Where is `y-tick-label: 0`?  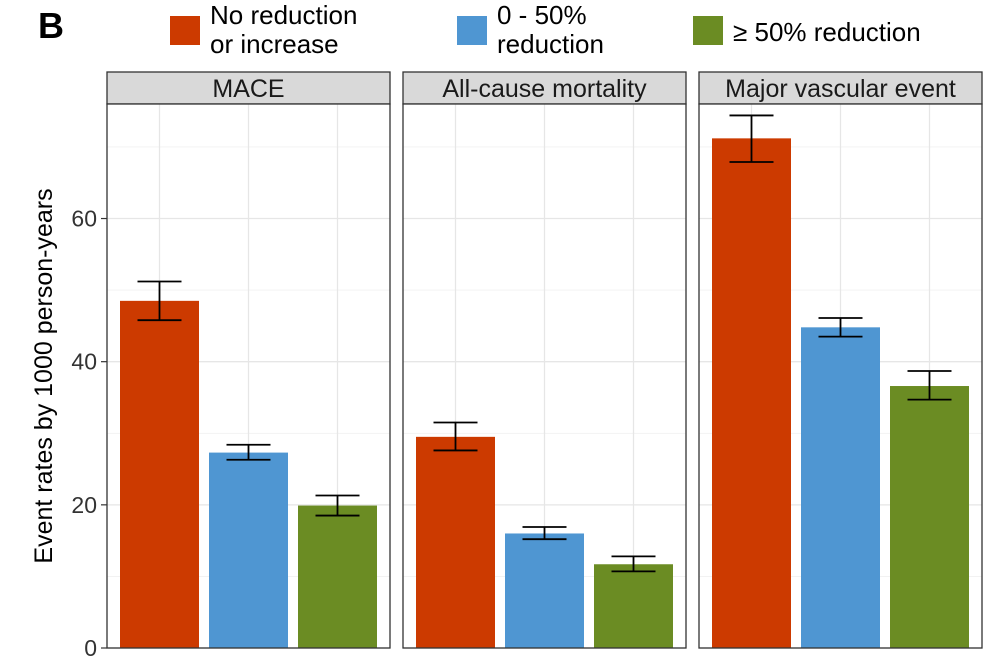 y-tick-label: 0 is located at coordinates (90, 648).